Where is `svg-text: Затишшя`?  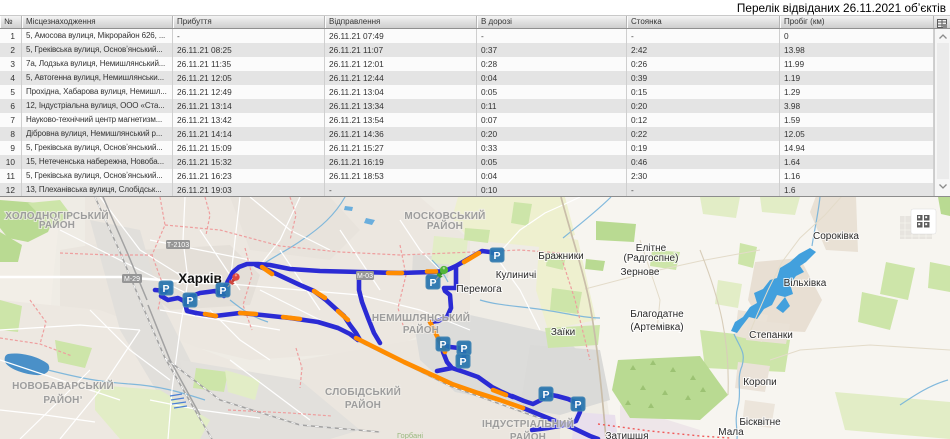 svg-text: Затишшя is located at coordinates (626, 435).